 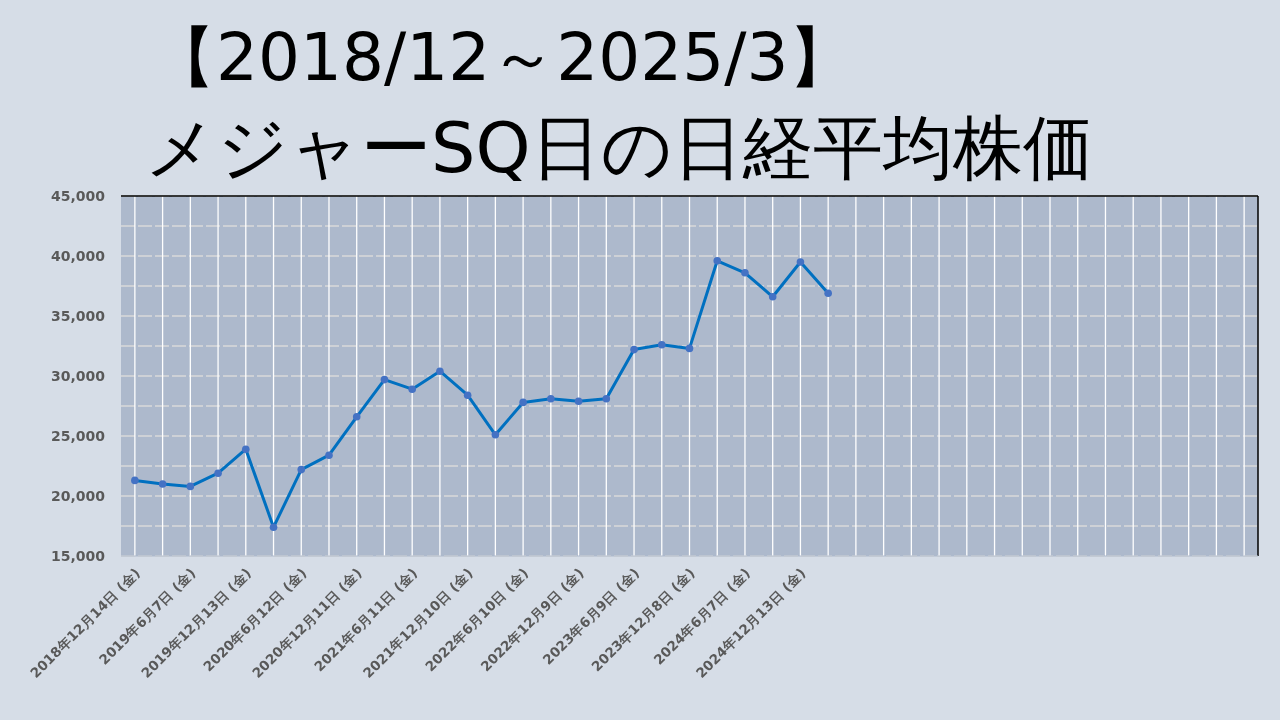 What do you see at coordinates (78, 496) in the screenshot?
I see `y-tick-label: 20,000` at bounding box center [78, 496].